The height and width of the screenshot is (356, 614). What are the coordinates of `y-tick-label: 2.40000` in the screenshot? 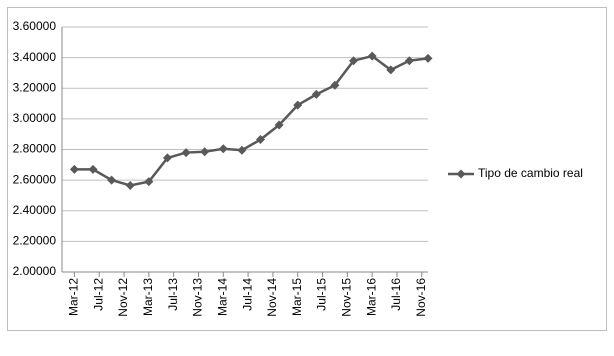 It's located at (35, 210).